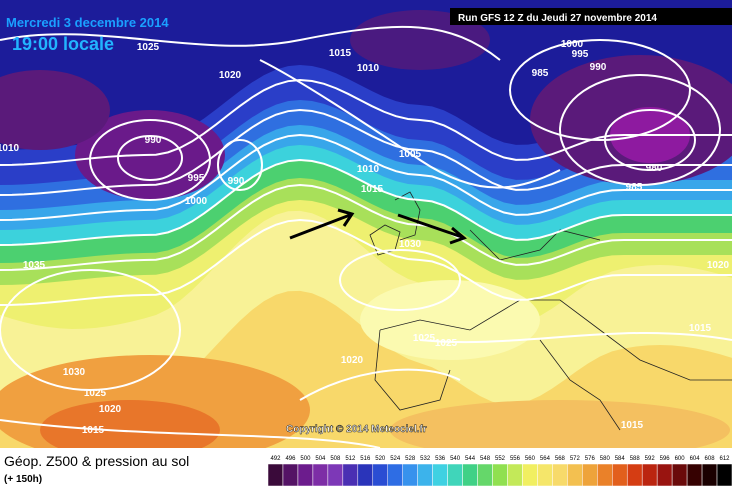 The height and width of the screenshot is (490, 732). Describe the element at coordinates (485, 459) in the screenshot. I see `scale-label: 548` at that location.